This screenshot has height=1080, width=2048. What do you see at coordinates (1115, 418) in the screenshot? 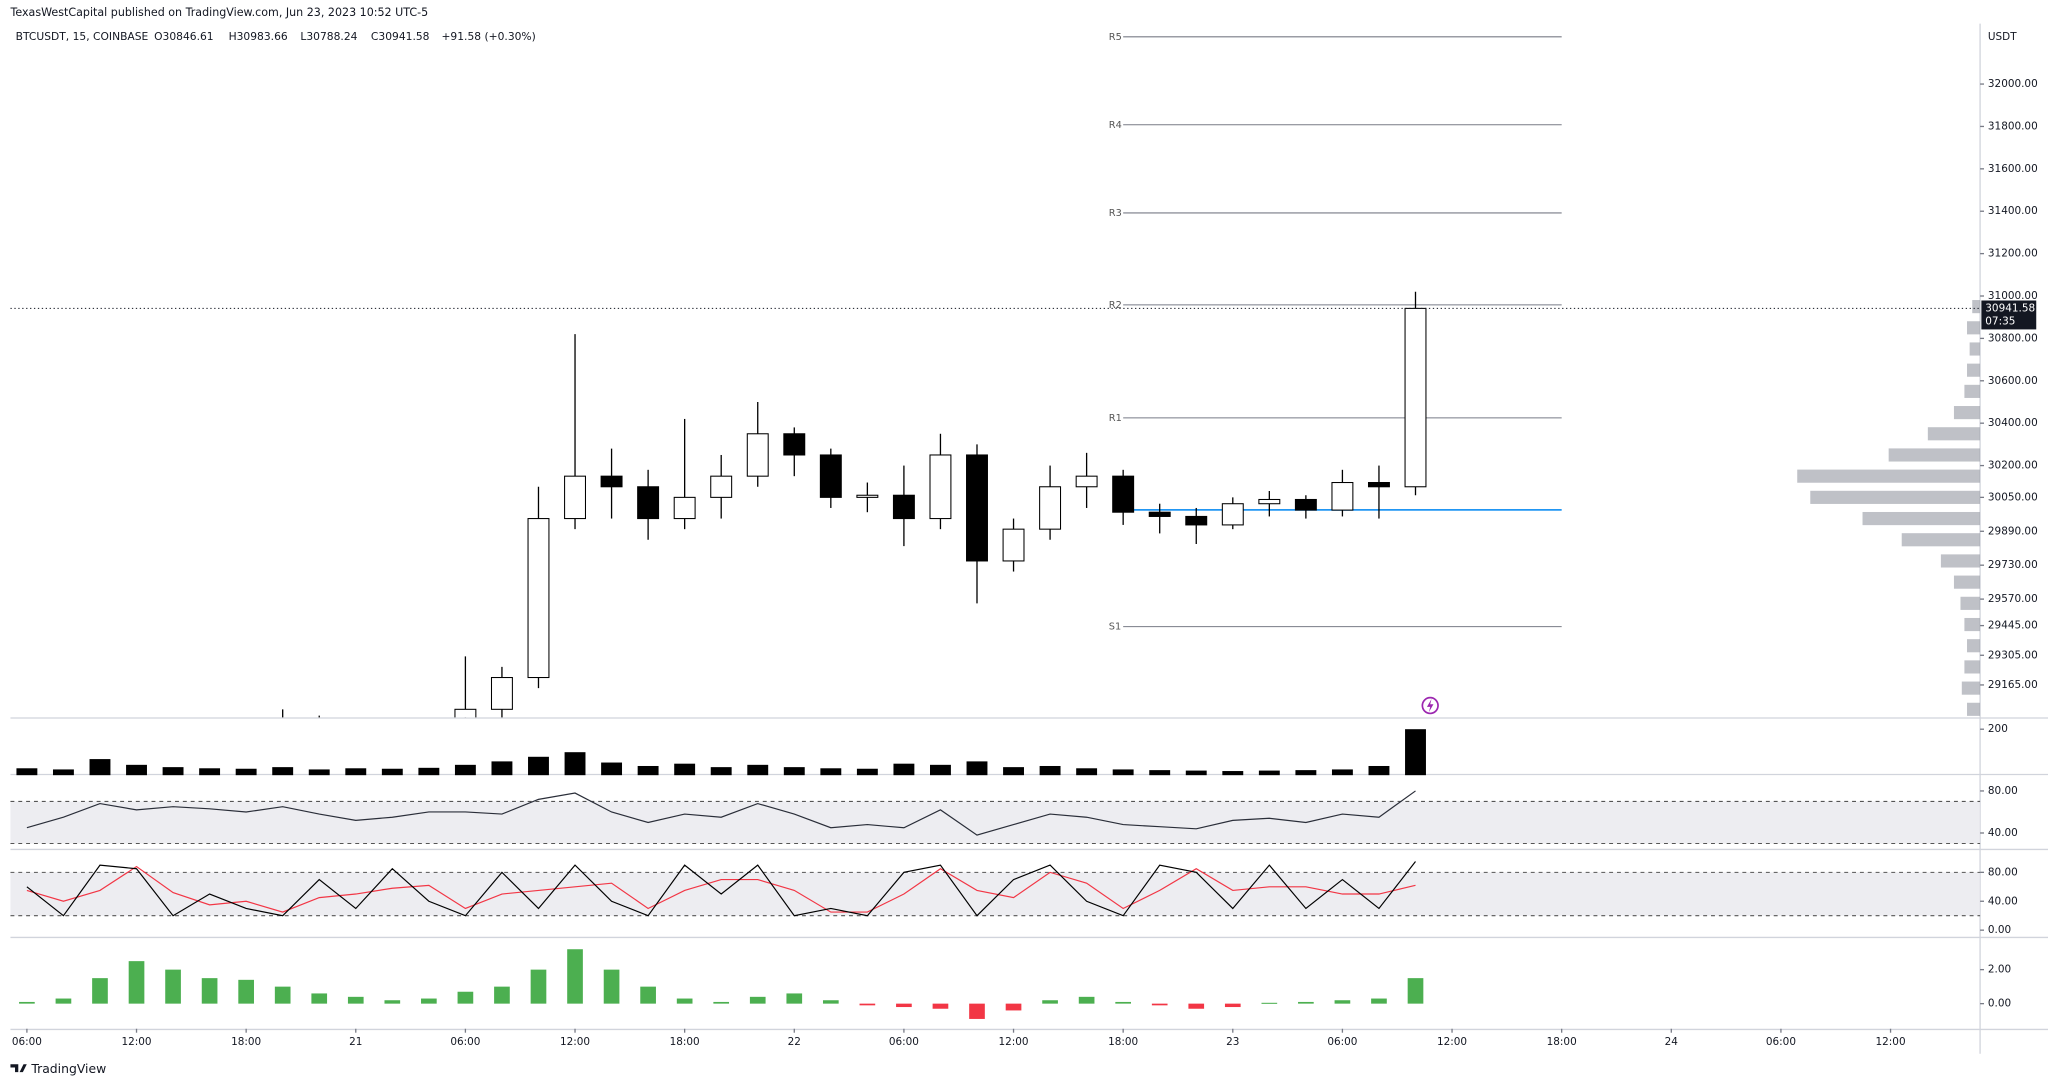
I see `pivot-label: R1` at bounding box center [1115, 418].